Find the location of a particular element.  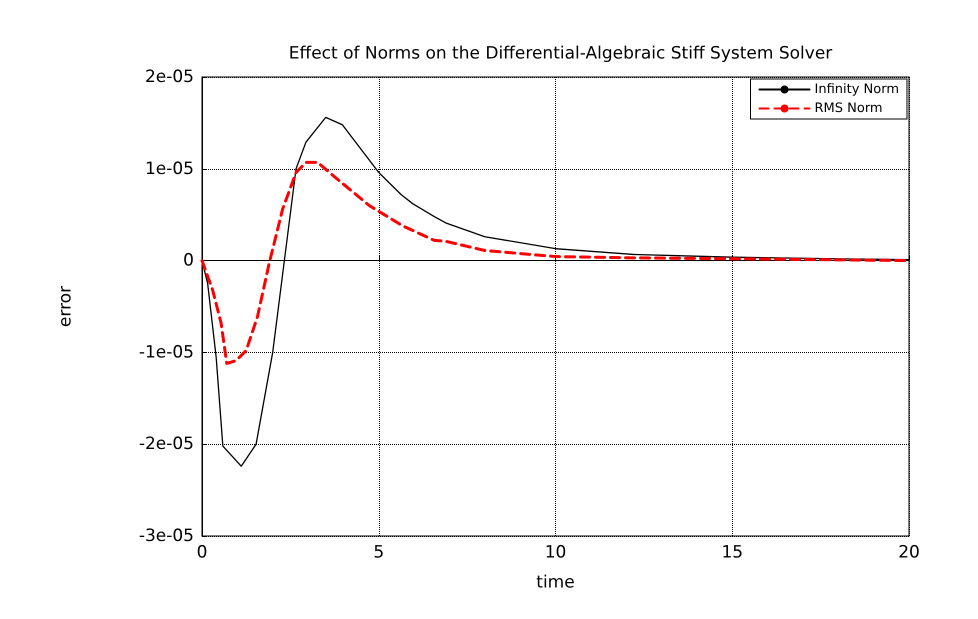

x-axis-title: time is located at coordinates (555, 582).